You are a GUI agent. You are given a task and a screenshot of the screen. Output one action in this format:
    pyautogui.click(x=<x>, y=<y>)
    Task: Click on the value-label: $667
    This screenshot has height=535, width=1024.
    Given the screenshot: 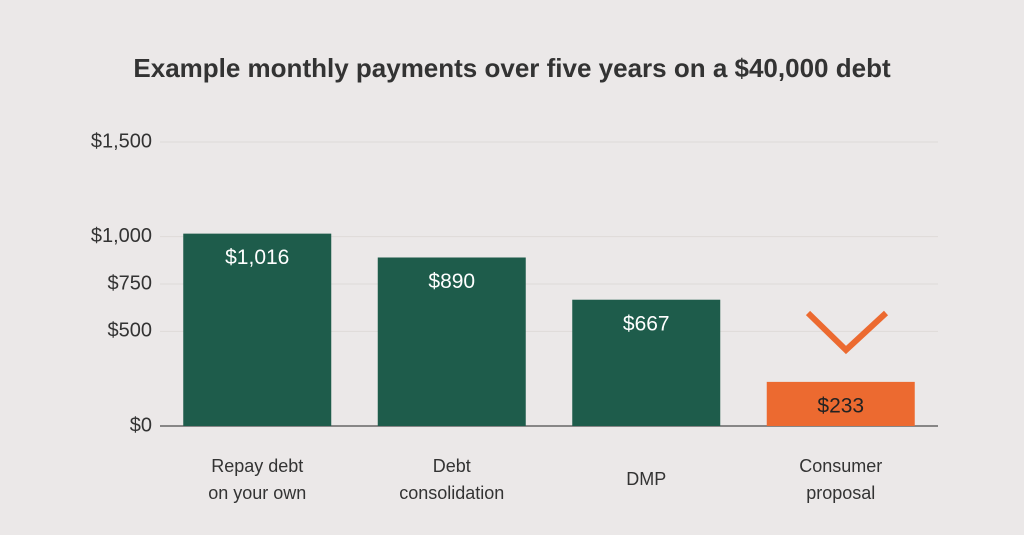 What is the action you would take?
    pyautogui.click(x=646, y=323)
    